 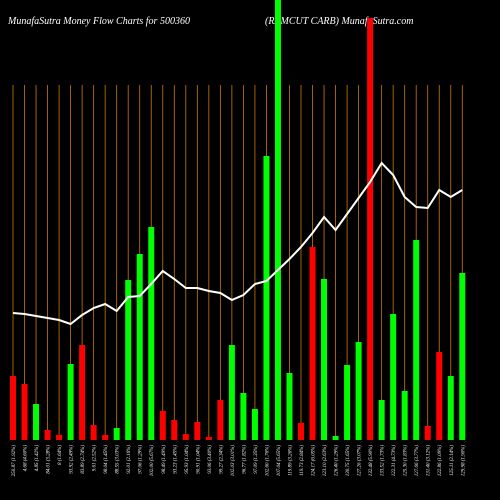 I want to click on x-tick-label: 122.31 (4.73%), so click(x=394, y=461).